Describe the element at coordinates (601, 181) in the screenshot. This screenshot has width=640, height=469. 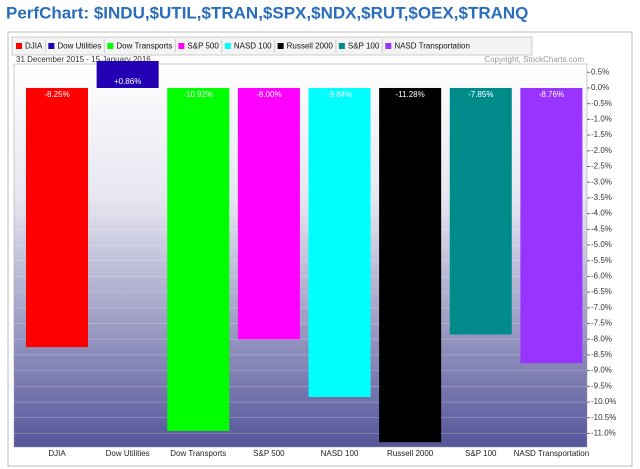
I see `y-tick-label: -3.0%` at that location.